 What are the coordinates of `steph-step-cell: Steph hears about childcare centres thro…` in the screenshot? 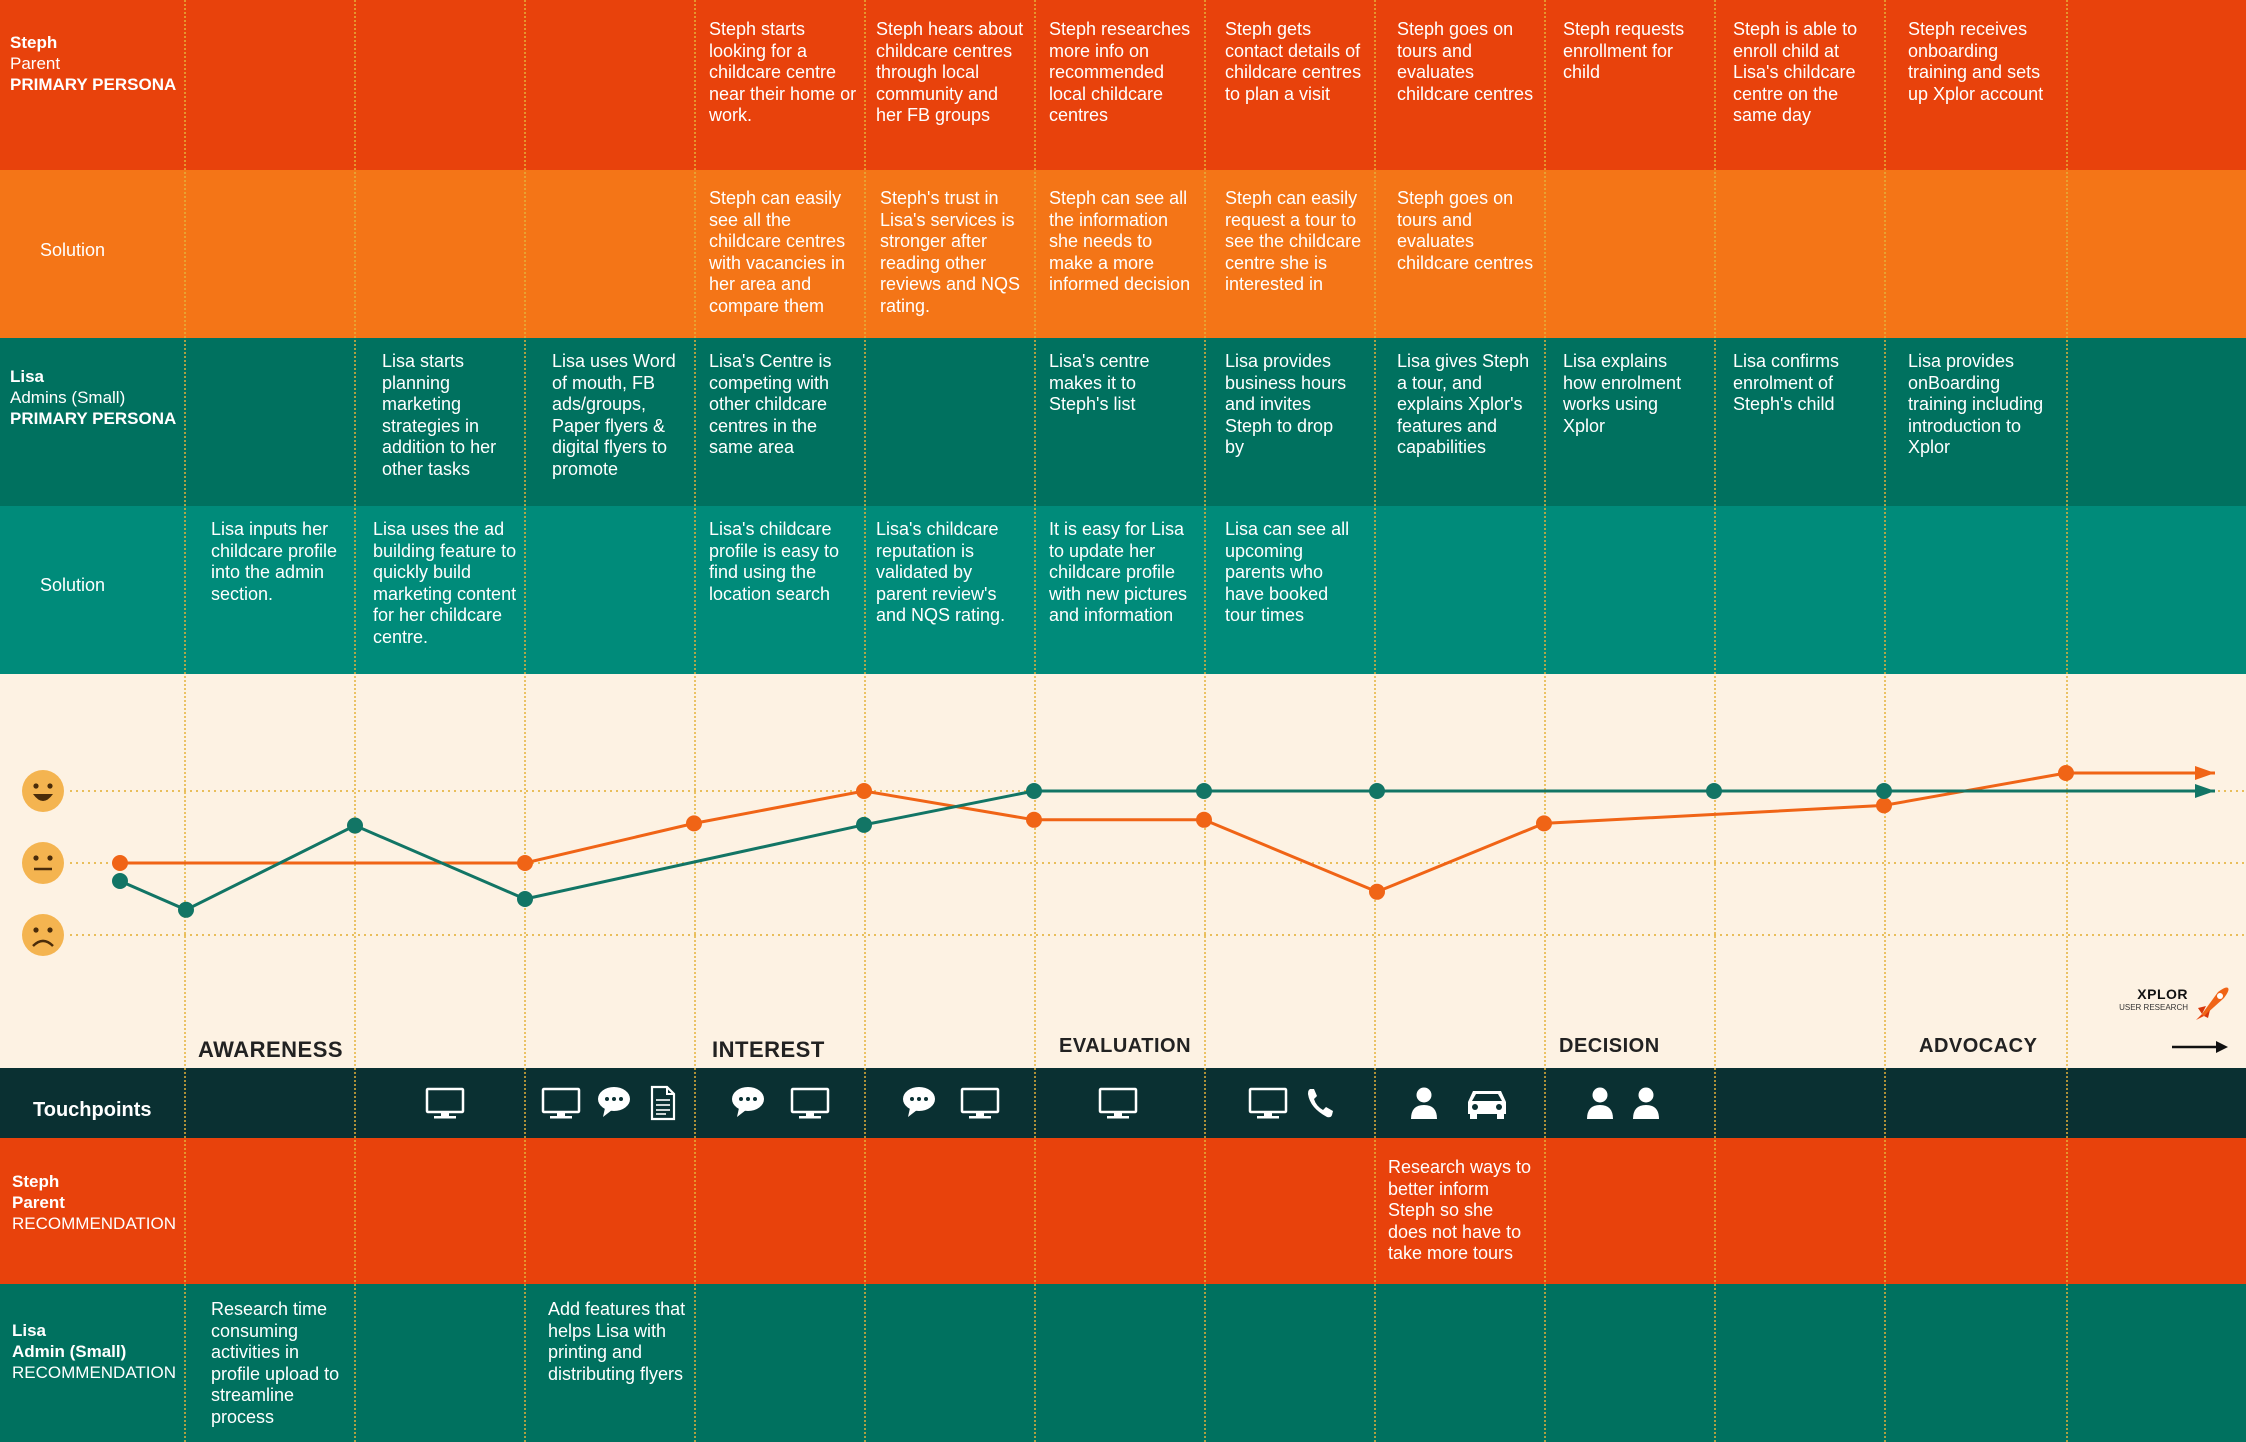 It's located at (950, 72).